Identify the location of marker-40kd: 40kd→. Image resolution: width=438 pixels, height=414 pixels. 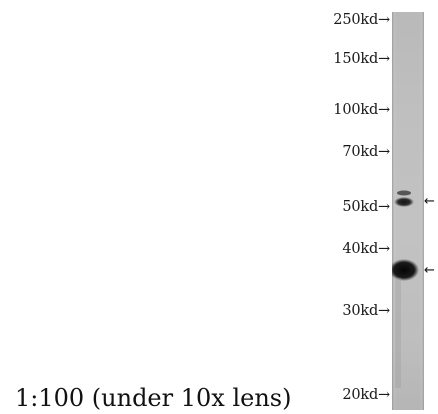
(366, 249).